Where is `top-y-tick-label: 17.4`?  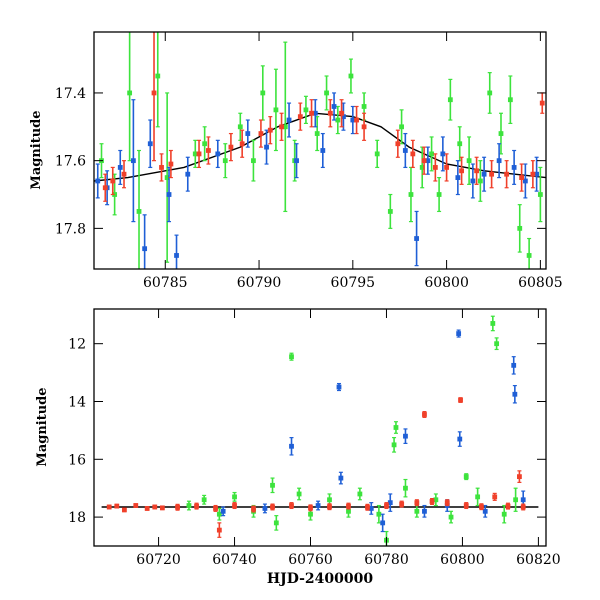
top-y-tick-label: 17.4 is located at coordinates (70, 94).